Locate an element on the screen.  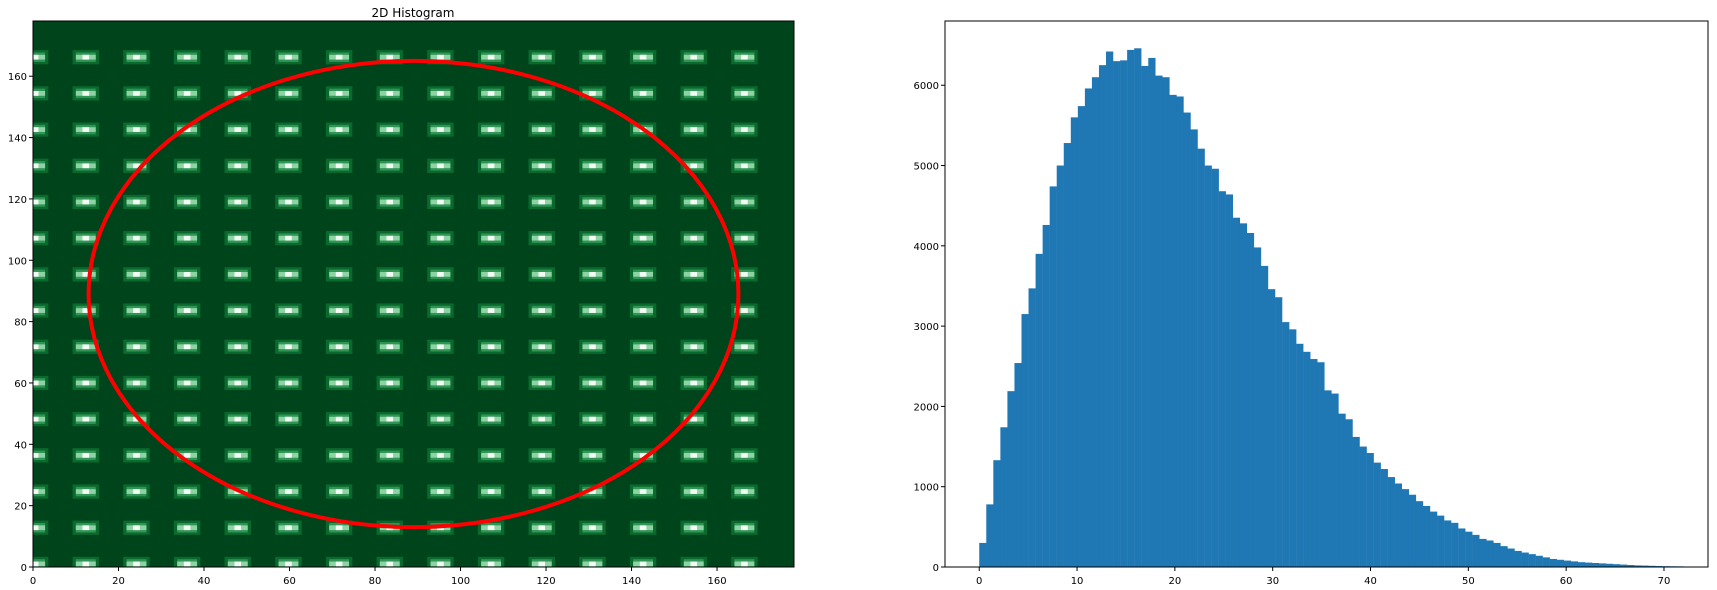
x-tick-label: 70 is located at coordinates (1664, 581).